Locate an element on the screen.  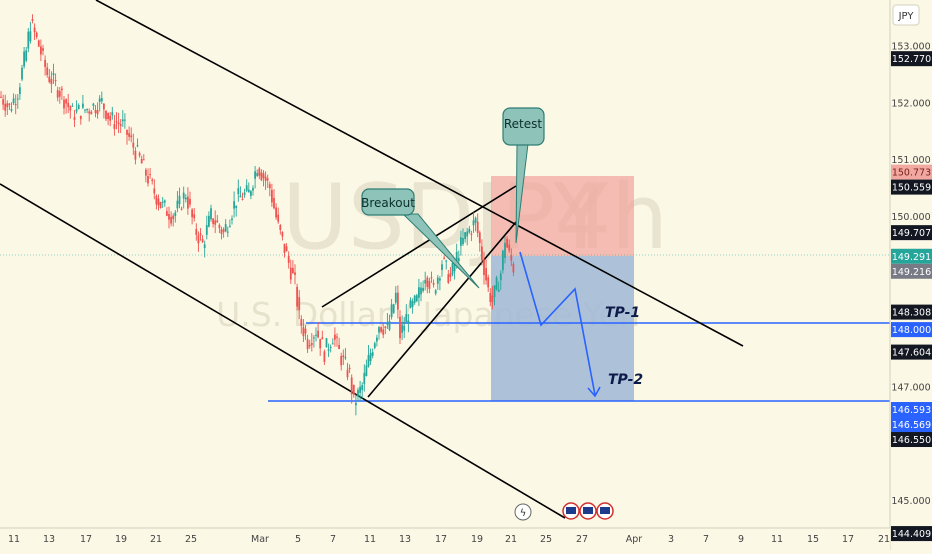
stop-loss-zone is located at coordinates (562, 216).